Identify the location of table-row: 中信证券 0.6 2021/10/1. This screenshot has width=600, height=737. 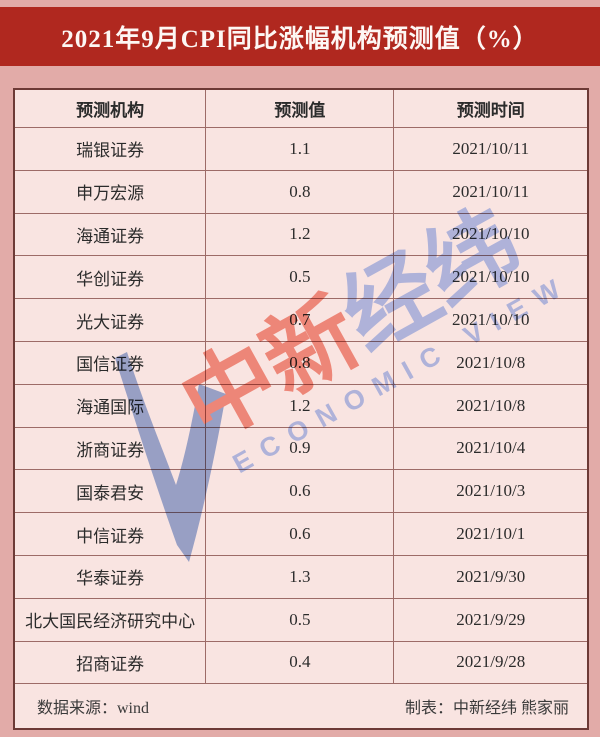
(301, 534).